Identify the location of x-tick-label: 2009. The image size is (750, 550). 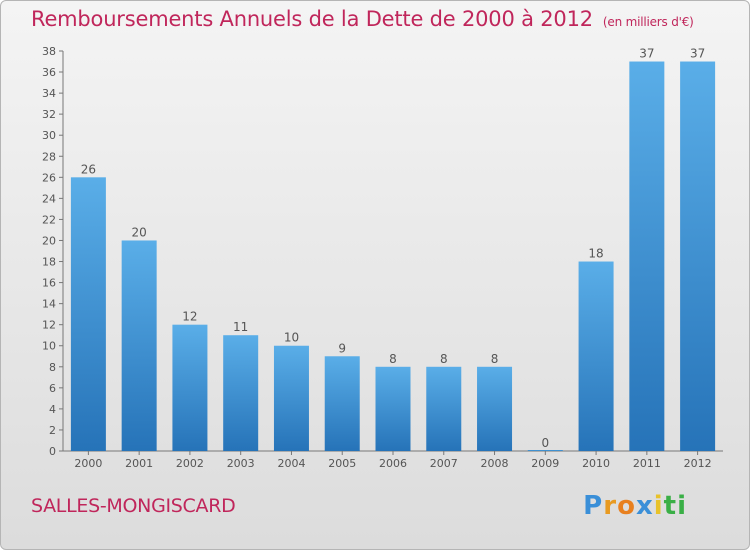
(545, 463).